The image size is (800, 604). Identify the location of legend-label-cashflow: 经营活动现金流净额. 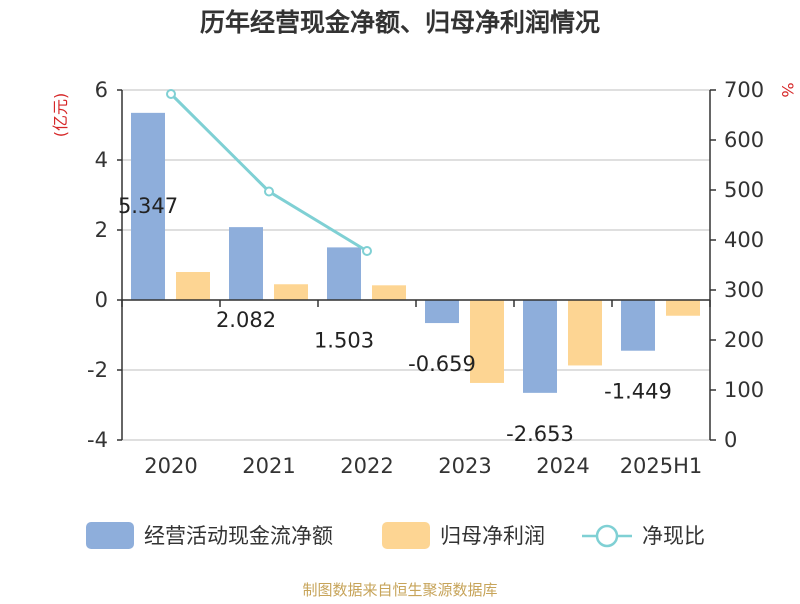
(238, 536).